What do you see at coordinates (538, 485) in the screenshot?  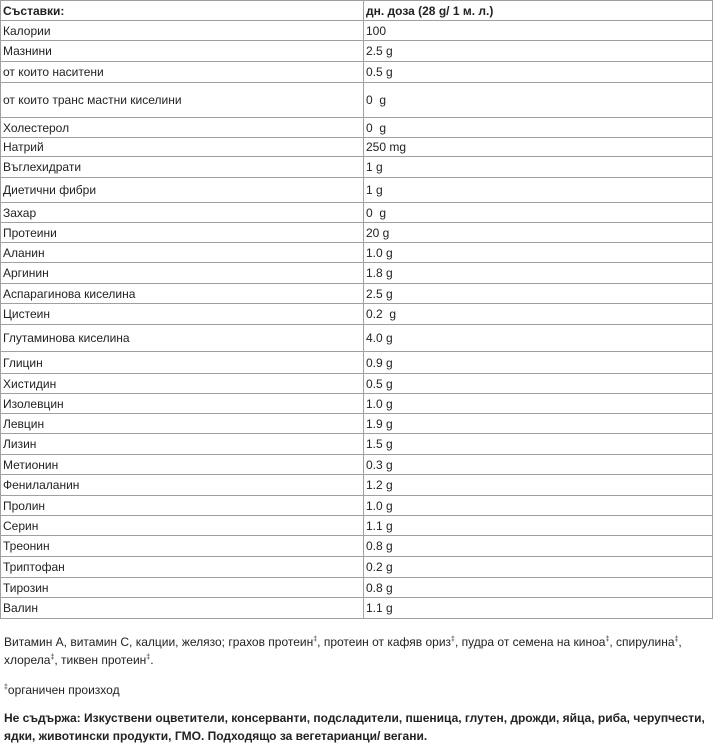 I see `value-cell: 1.2 g` at bounding box center [538, 485].